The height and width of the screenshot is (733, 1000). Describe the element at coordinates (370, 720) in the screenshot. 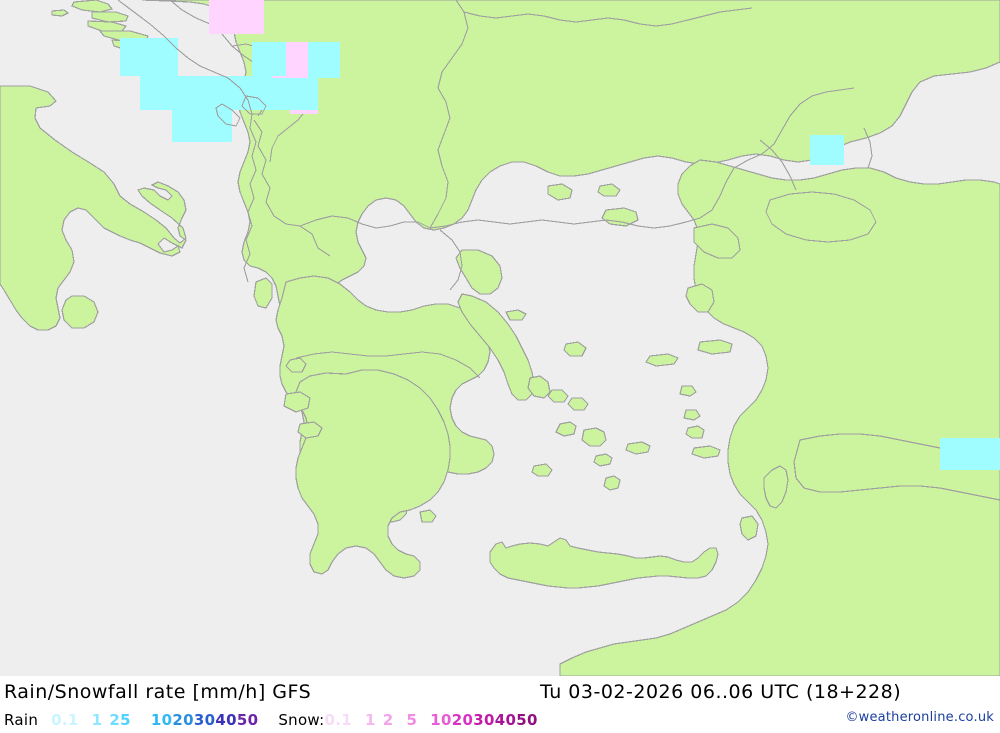

I see `snow-legend-value: 1` at that location.